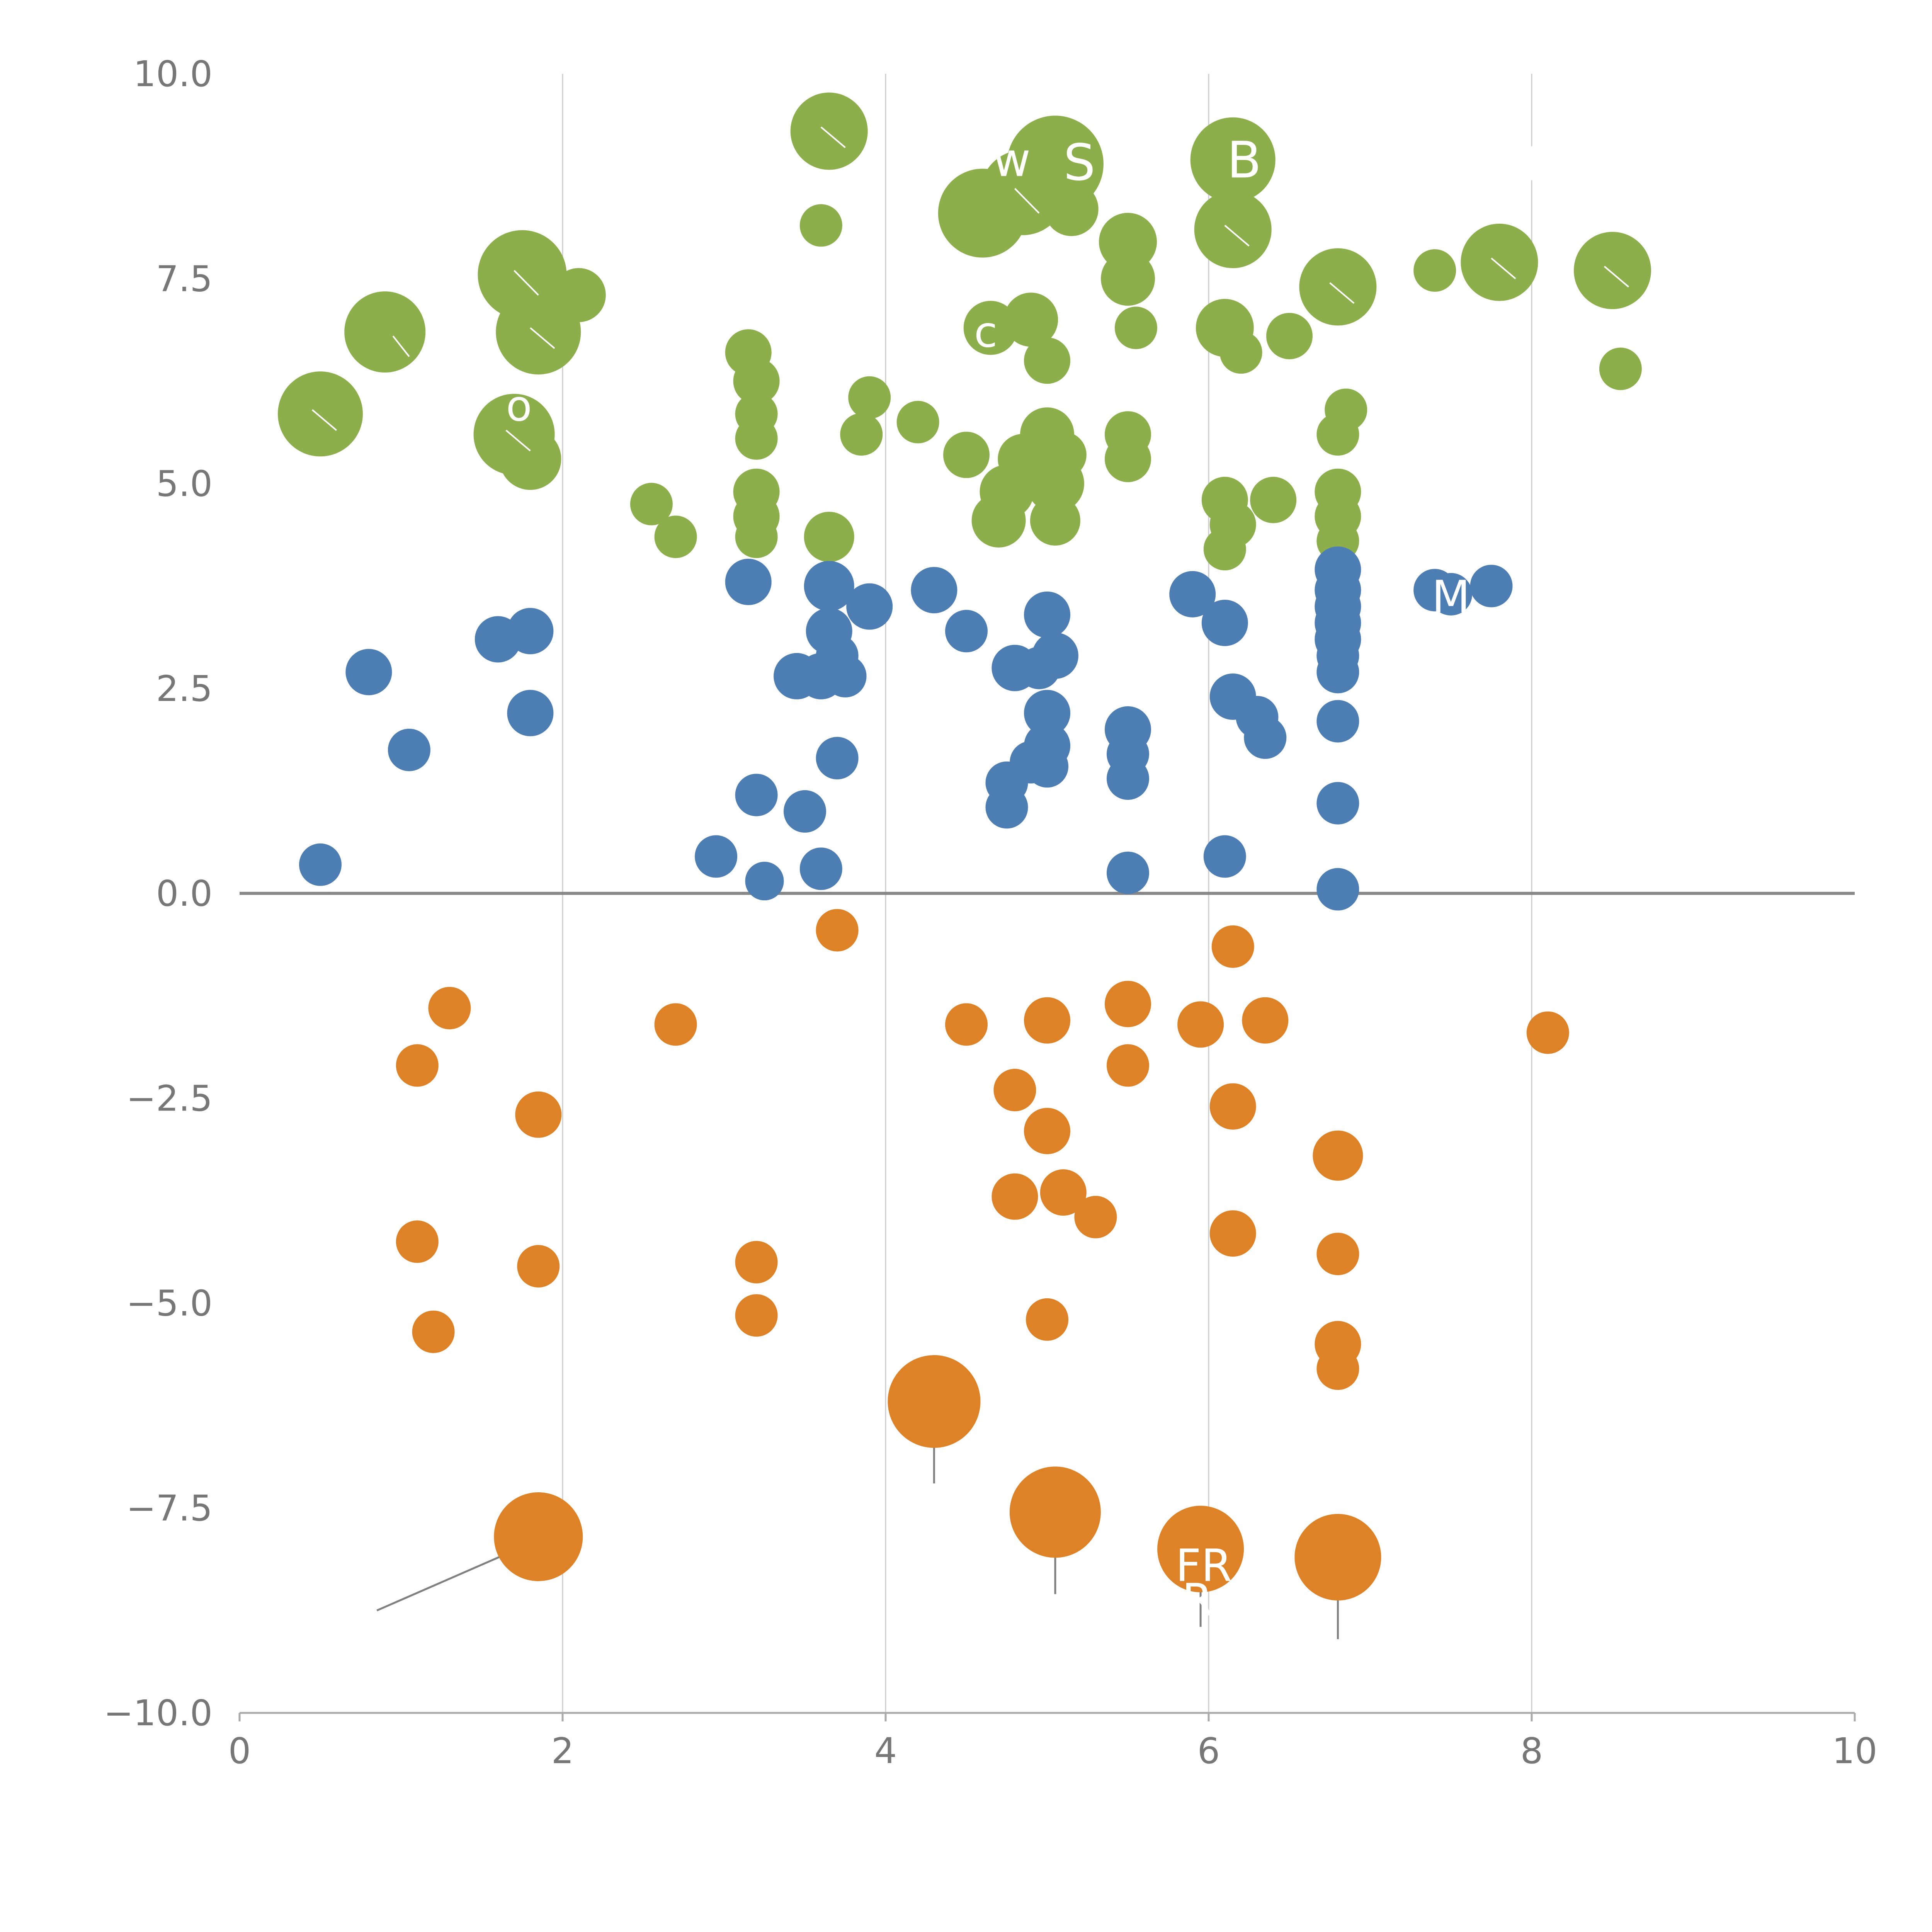  I want to click on y-tick-label: 7.5, so click(184, 278).